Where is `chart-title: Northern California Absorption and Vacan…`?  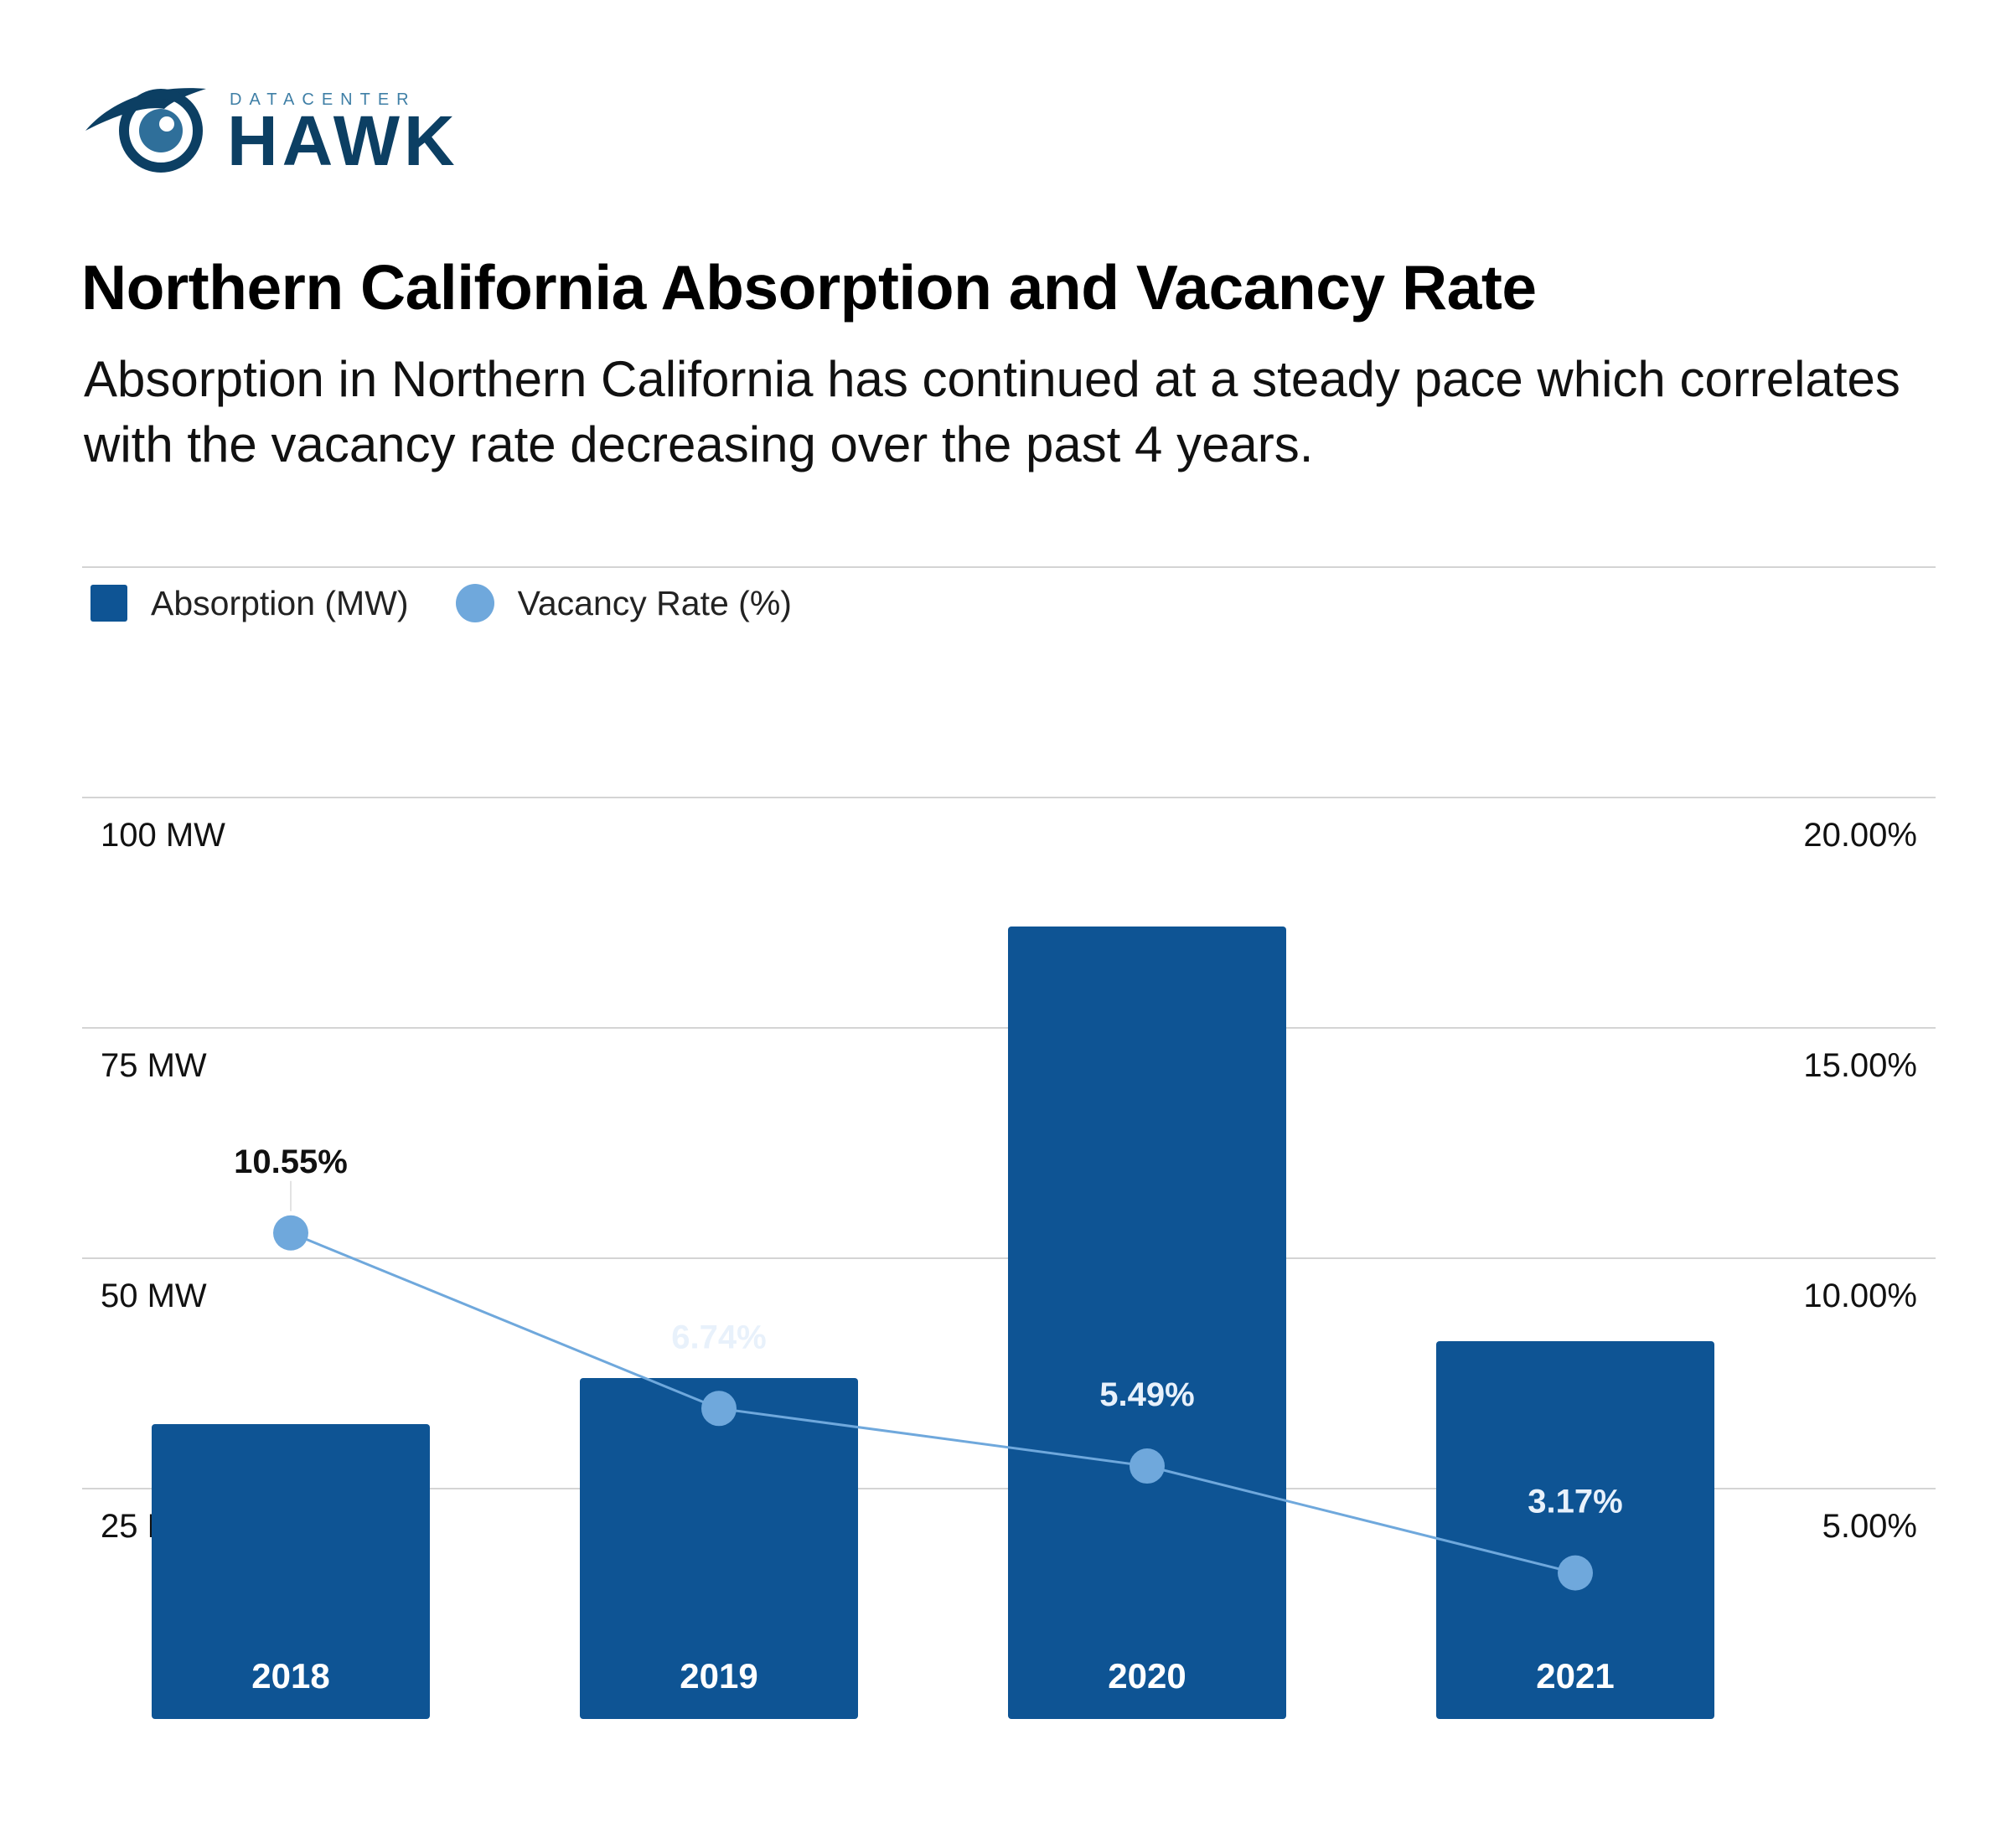 chart-title: Northern California Absorption and Vacan… is located at coordinates (809, 287).